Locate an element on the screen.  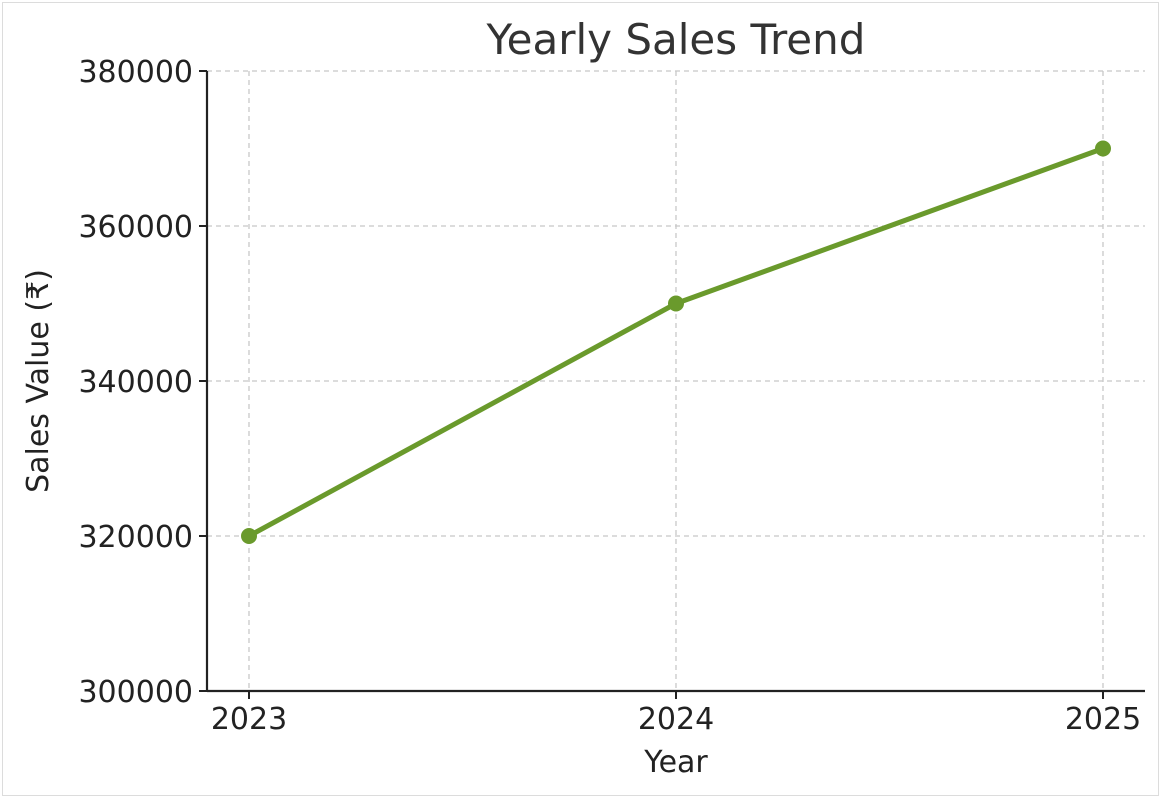
x-axis-label: Year is located at coordinates (675, 762).